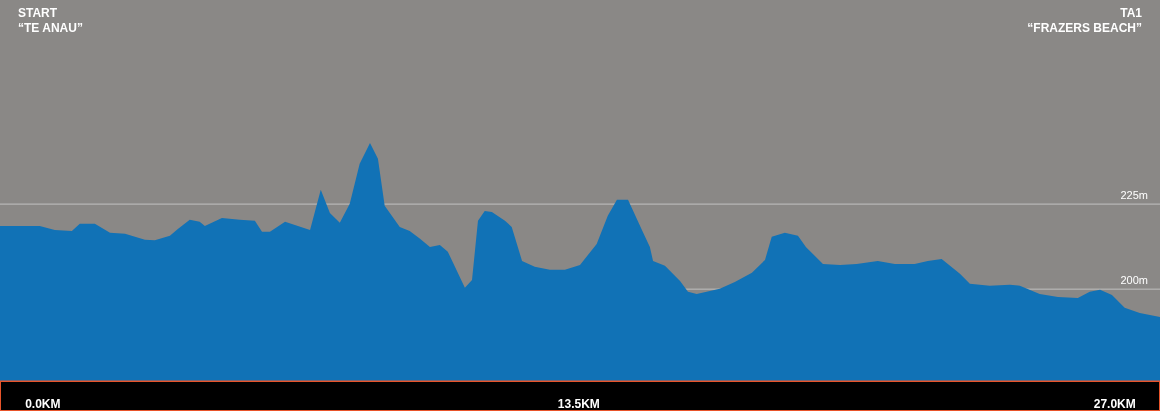  Describe the element at coordinates (578, 404) in the screenshot. I see `x-tick-label: 13.5KM` at that location.